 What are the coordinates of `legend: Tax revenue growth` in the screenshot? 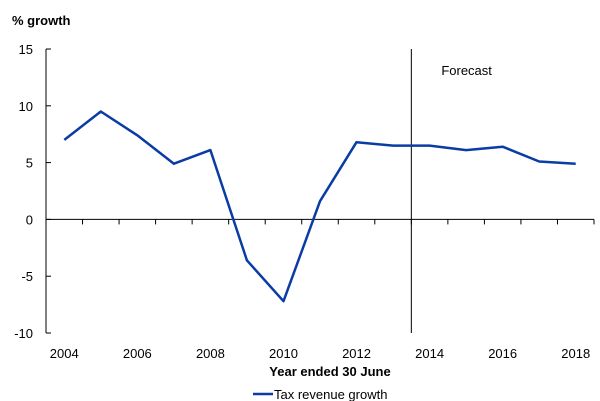 It's located at (320, 394).